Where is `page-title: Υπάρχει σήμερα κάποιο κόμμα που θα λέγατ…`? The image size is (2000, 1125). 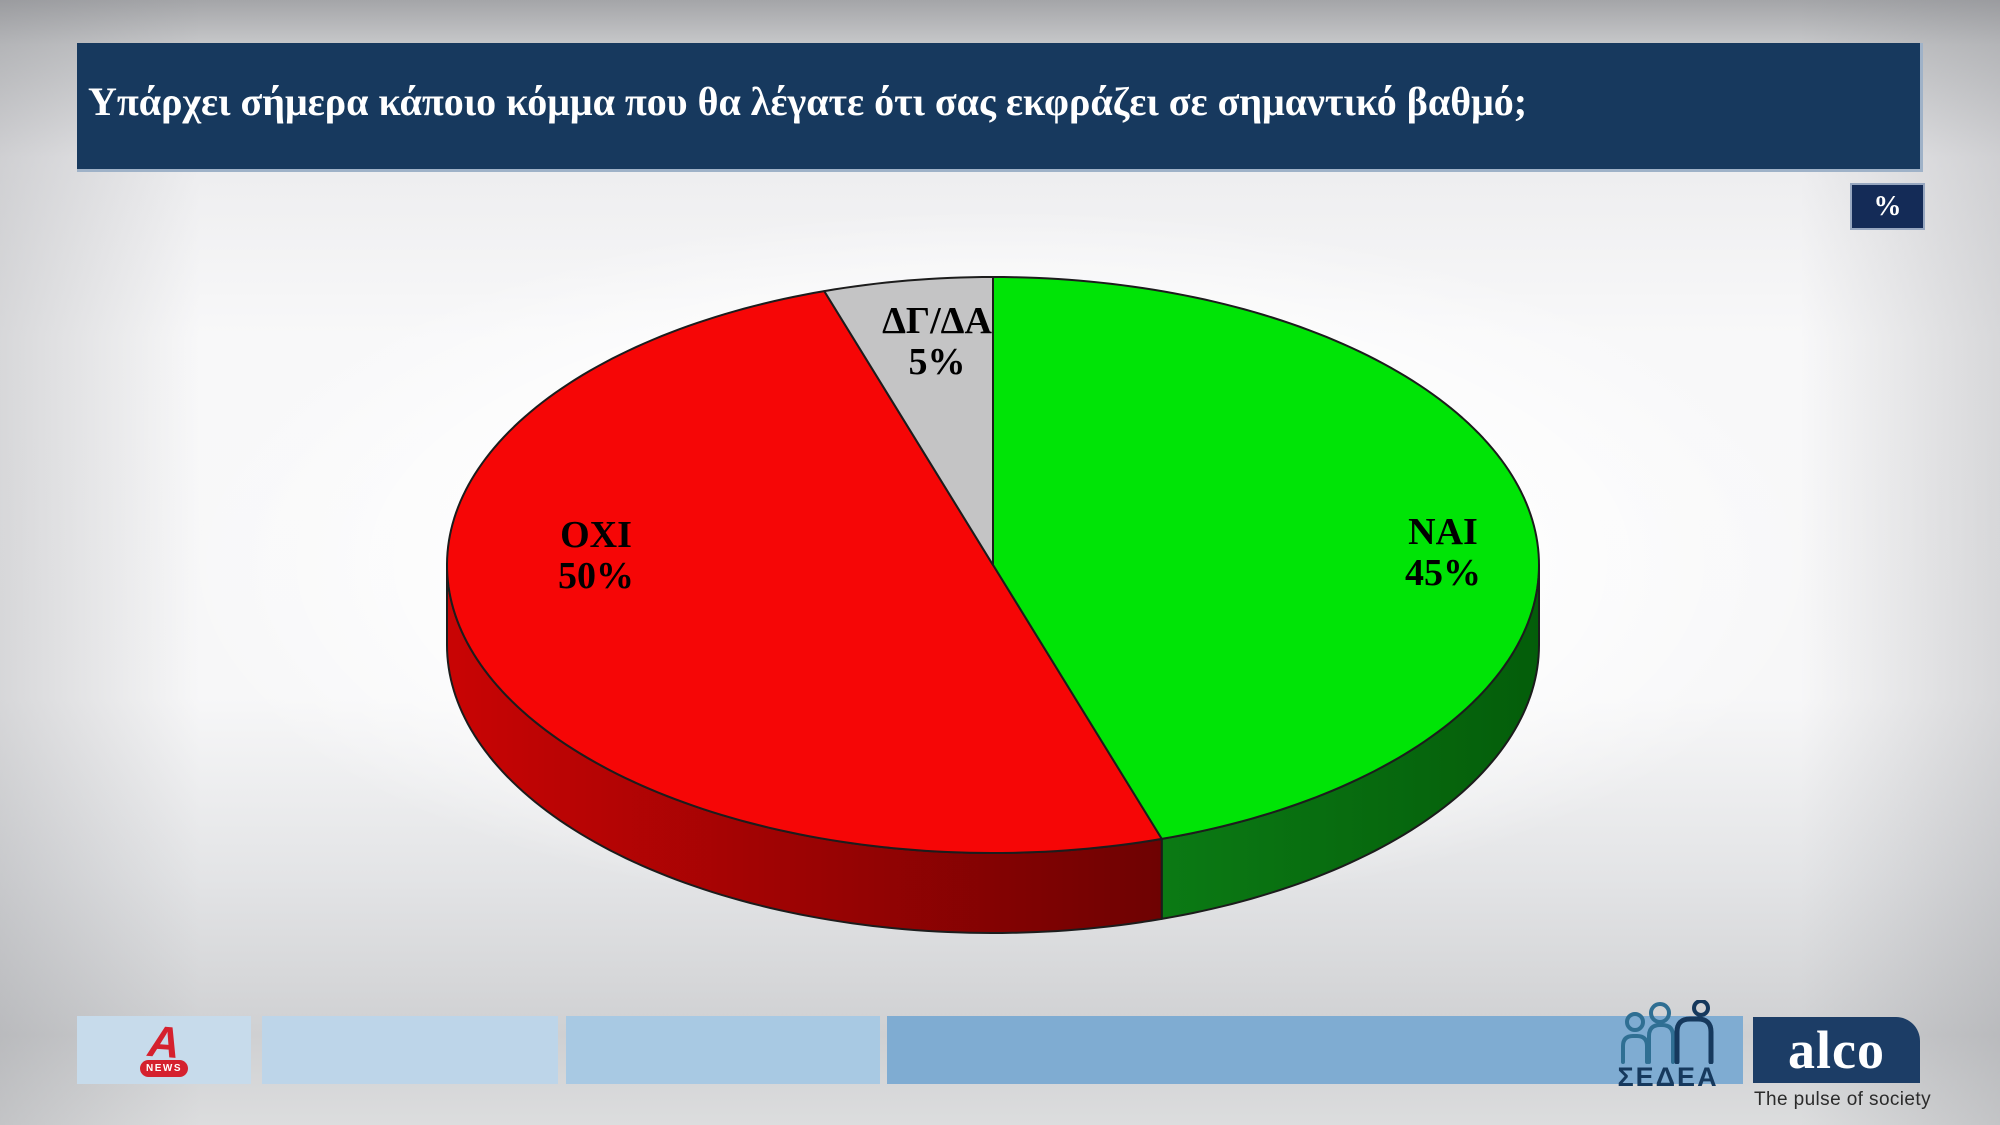
page-title: Υπάρχει σήμερα κάποιο κόμμα που θα λέγατ… is located at coordinates (808, 101).